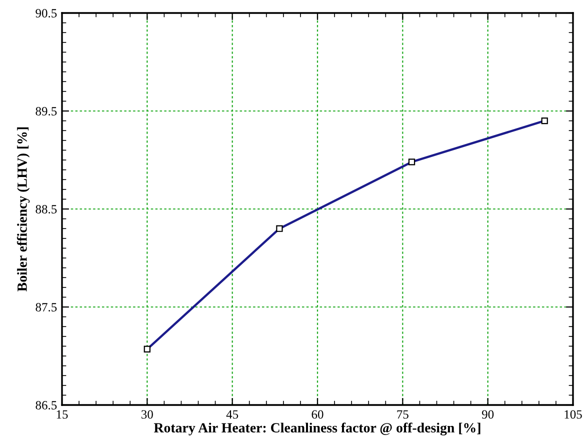 The image size is (587, 444). What do you see at coordinates (23, 209) in the screenshot?
I see `y-axis-title: Boiler efficiency (LHV) [%]` at bounding box center [23, 209].